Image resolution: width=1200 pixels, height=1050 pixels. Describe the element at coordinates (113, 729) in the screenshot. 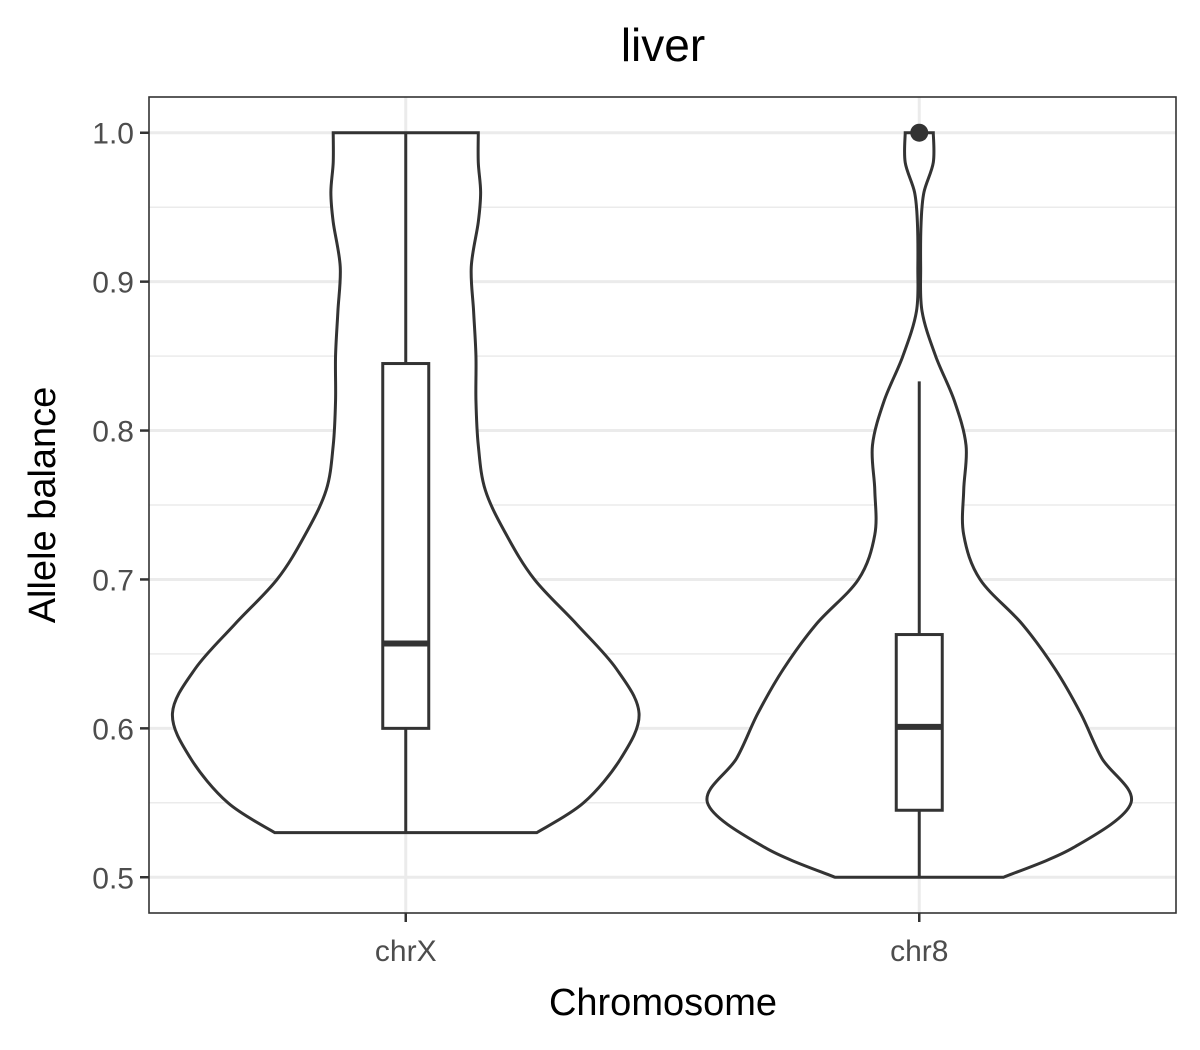

I see `y-tick-label: 0.6` at that location.